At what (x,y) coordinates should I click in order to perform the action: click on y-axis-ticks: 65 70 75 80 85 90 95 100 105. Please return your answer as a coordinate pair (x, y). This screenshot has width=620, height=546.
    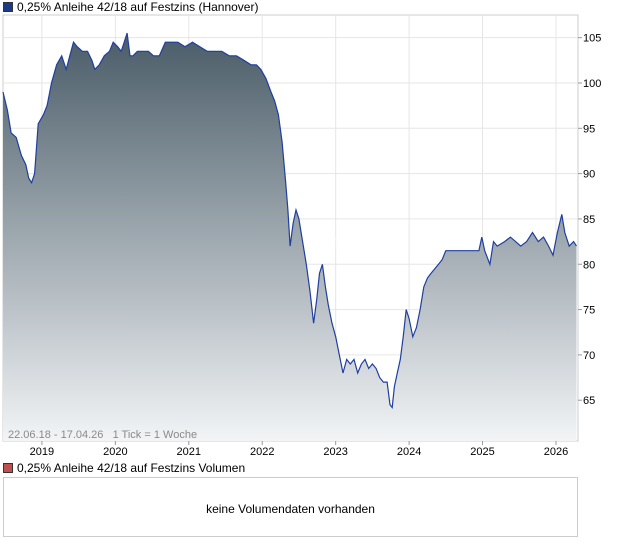
    Looking at the image, I should click on (589, 220).